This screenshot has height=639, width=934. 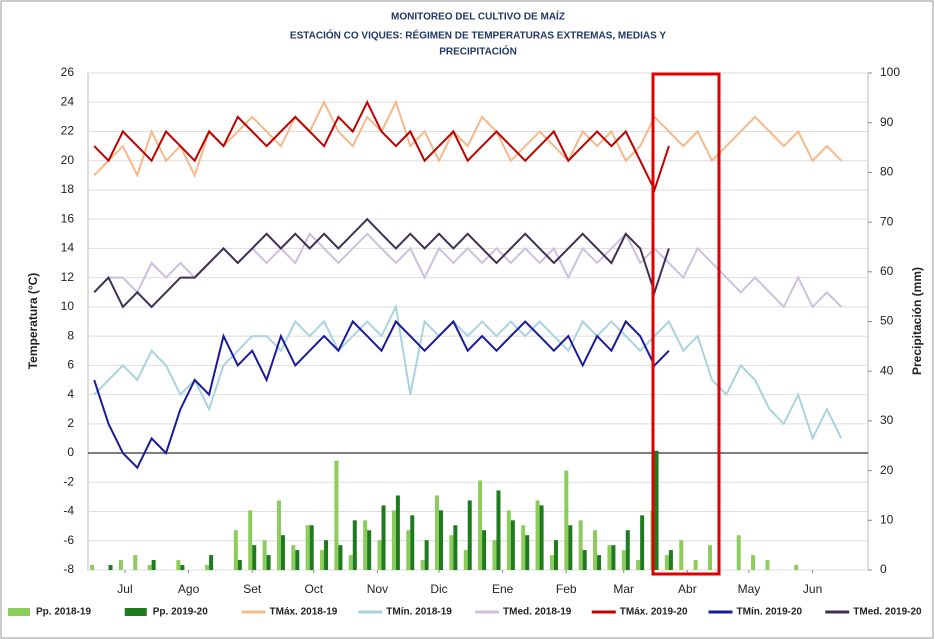 I want to click on y-tick-label: 18, so click(x=68, y=189).